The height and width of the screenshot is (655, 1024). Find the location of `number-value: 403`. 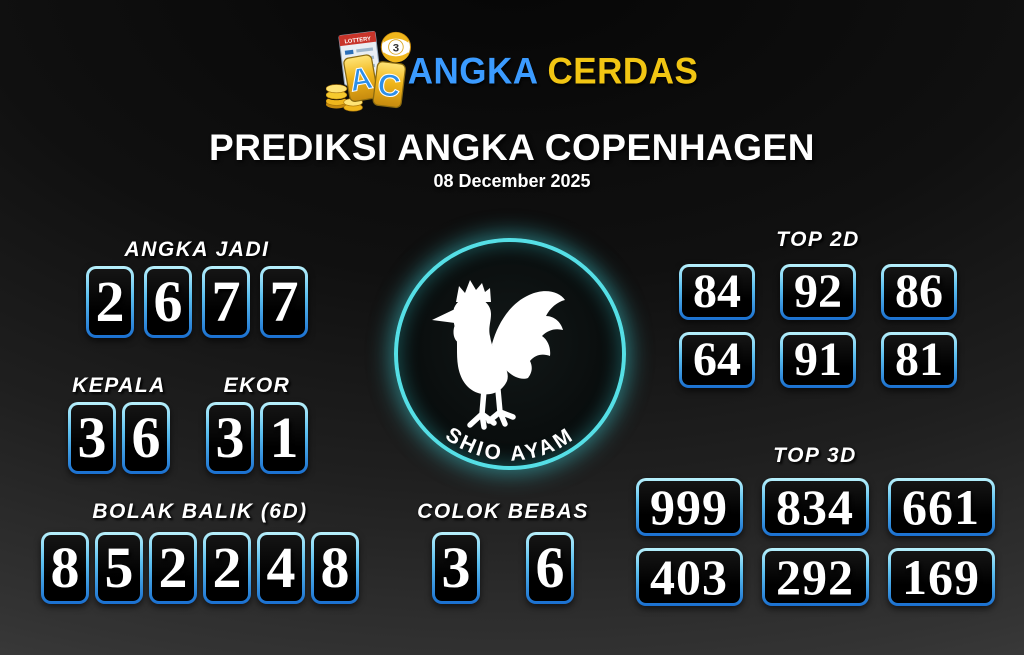

number-value: 403 is located at coordinates (689, 577).